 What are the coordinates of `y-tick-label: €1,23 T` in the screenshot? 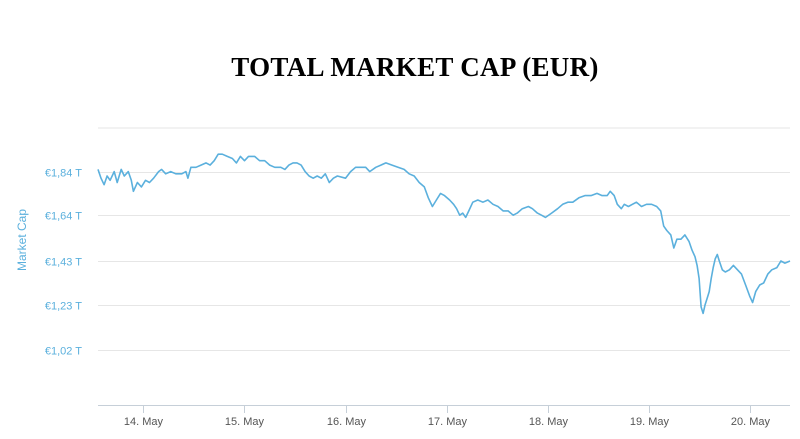 It's located at (63, 307).